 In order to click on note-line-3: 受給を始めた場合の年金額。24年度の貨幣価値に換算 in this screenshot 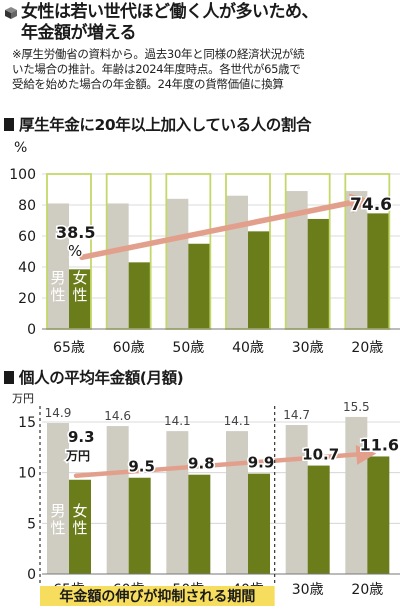, I will do `click(148, 84)`.